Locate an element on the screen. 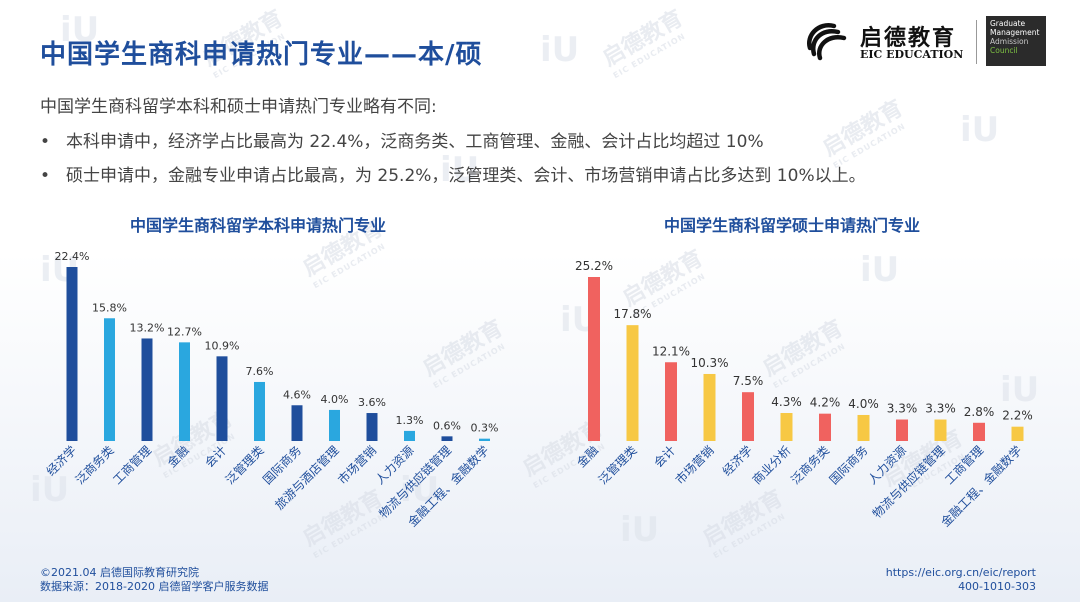  category-label: 泛商务类 is located at coordinates (810, 465).